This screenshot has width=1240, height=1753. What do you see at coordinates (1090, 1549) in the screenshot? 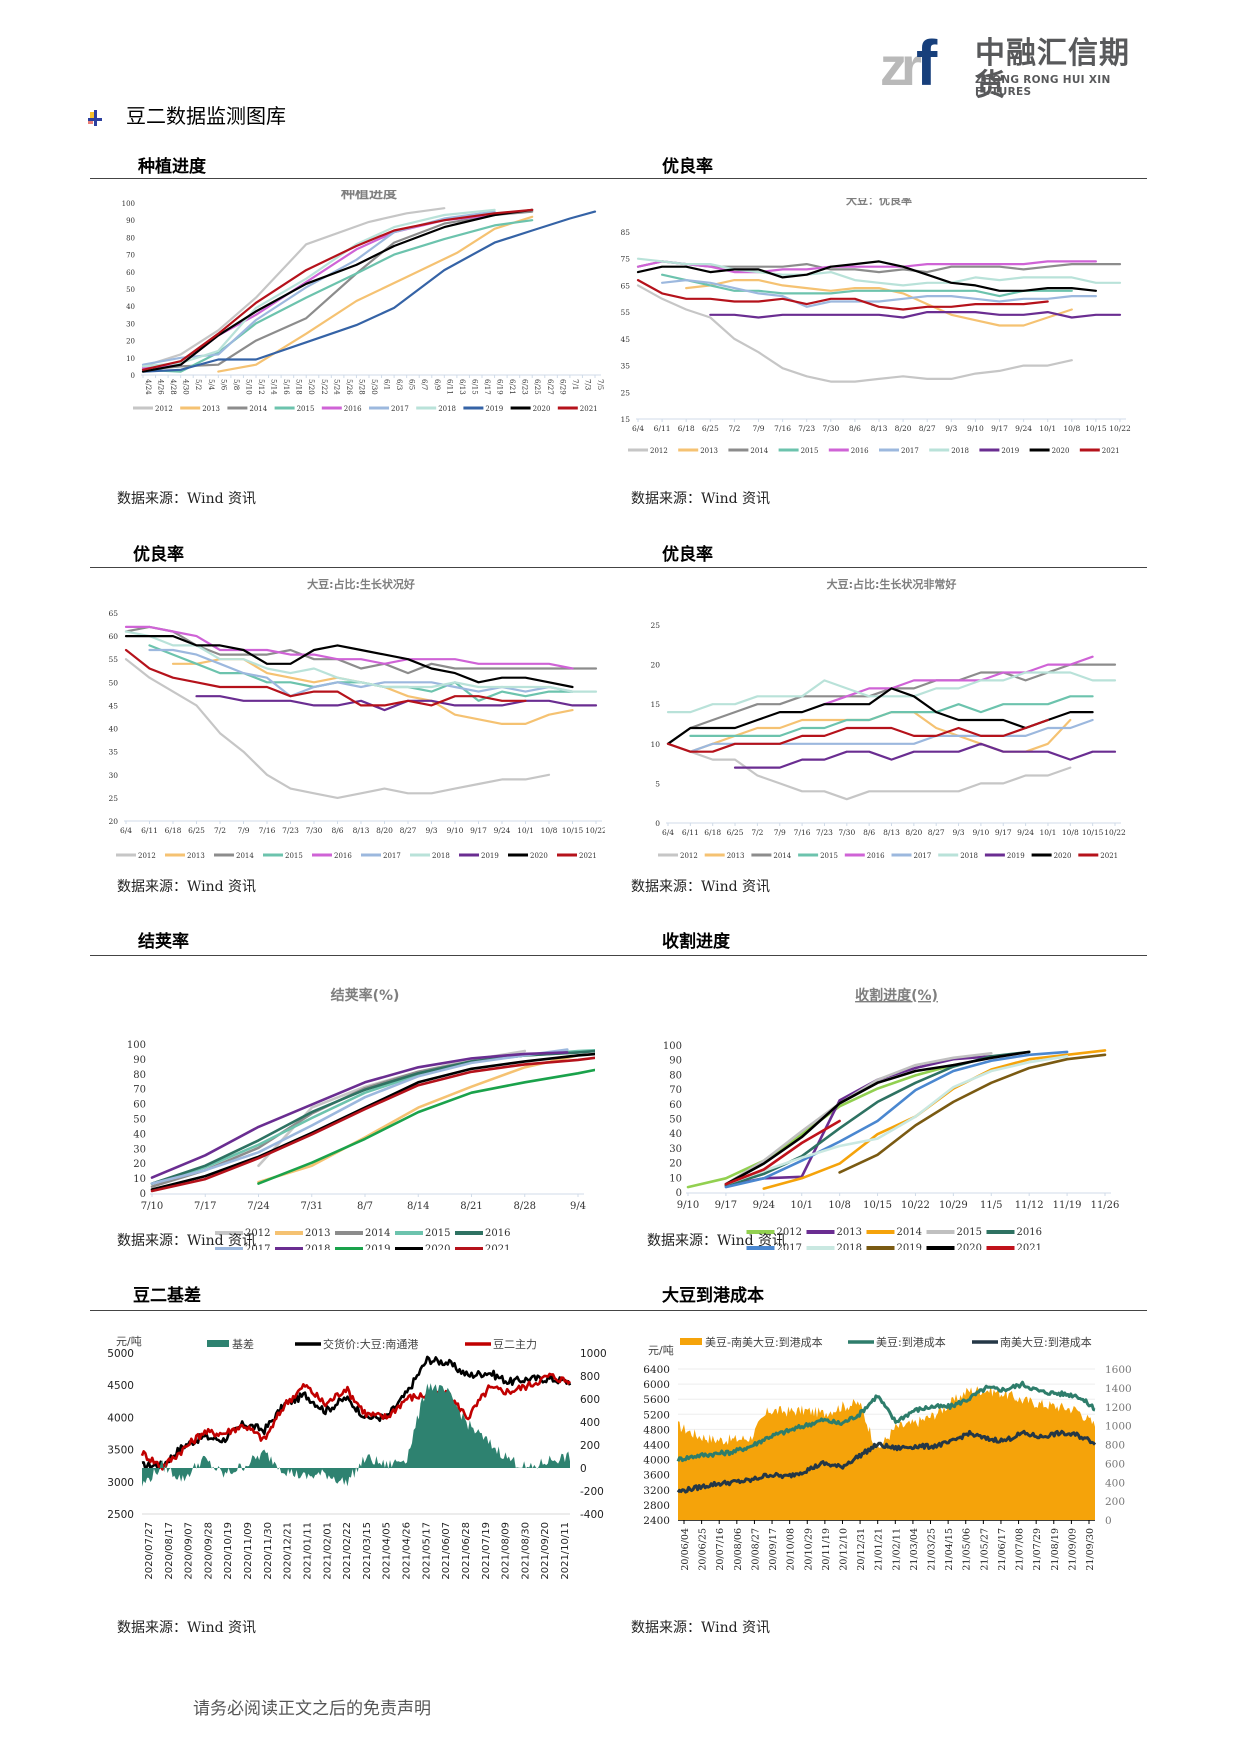
I see `x-tick-label: 21/09/30` at bounding box center [1090, 1549].